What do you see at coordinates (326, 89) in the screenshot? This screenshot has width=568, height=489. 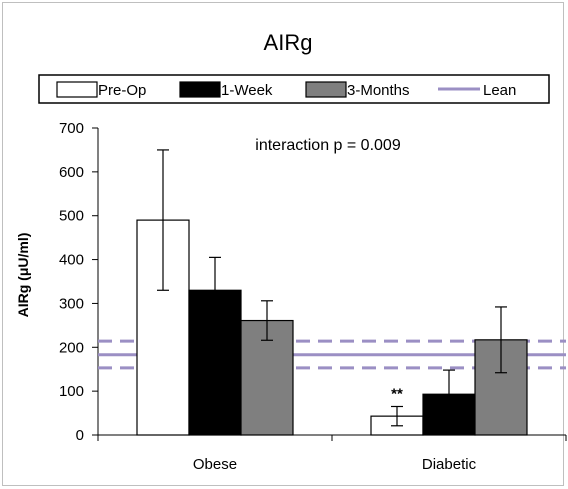 I see `legend-swatch-3-months` at bounding box center [326, 89].